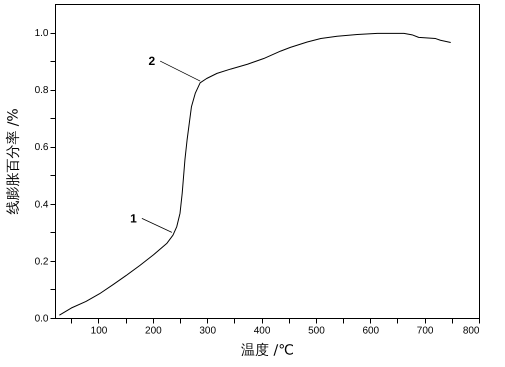  What do you see at coordinates (267, 350) in the screenshot?
I see `x-axis-title: 温度 /℃` at bounding box center [267, 350].